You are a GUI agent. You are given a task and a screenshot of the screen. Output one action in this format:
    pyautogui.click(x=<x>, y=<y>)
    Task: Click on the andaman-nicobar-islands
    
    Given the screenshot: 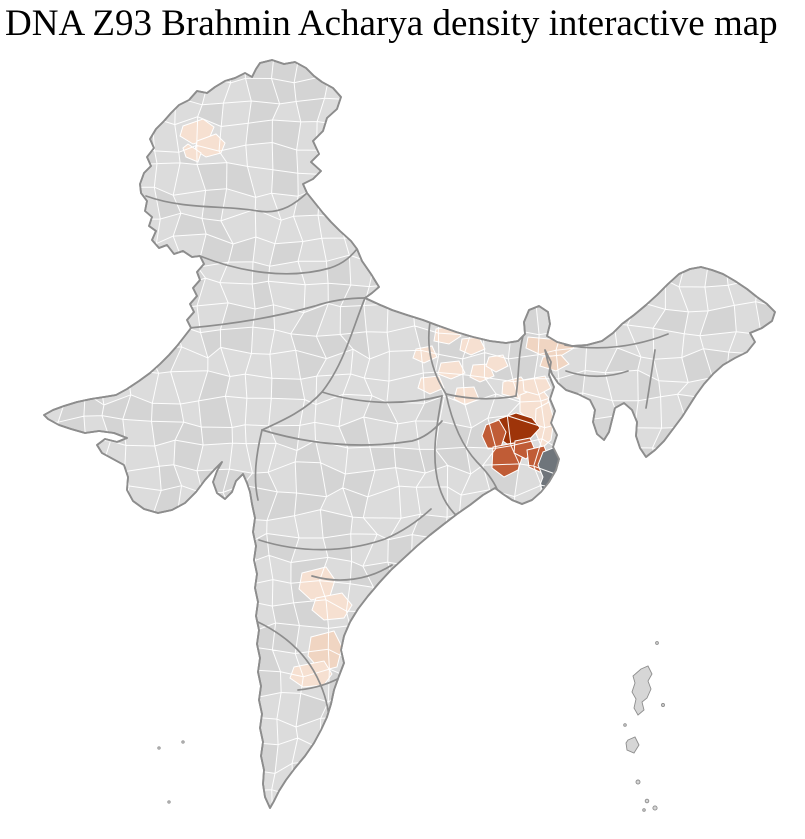 What is the action you would take?
    pyautogui.click(x=644, y=726)
    